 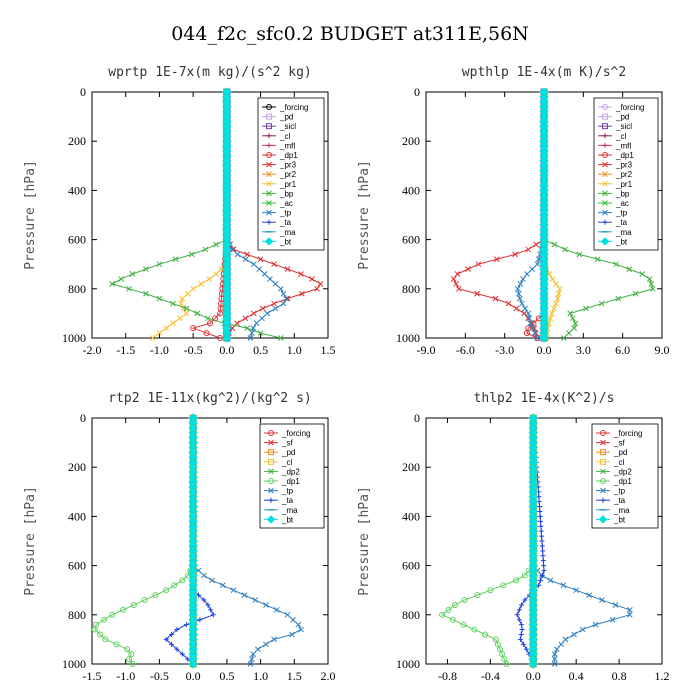 I want to click on legend-entry: _sicl, so click(x=287, y=126).